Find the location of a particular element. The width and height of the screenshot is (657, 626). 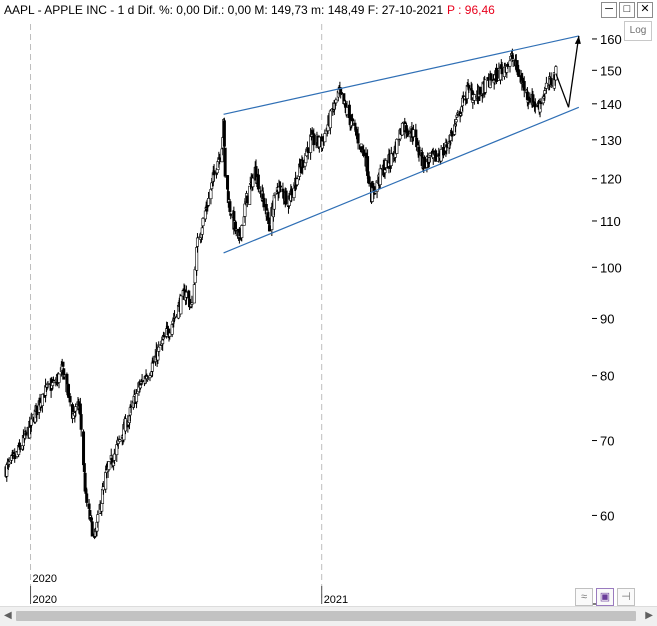

scrollbar-thumb is located at coordinates (326, 616).